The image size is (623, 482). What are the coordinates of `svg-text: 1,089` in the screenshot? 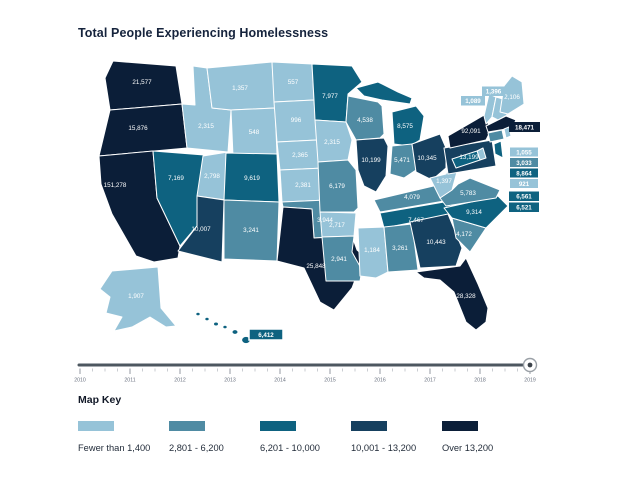 It's located at (473, 101).